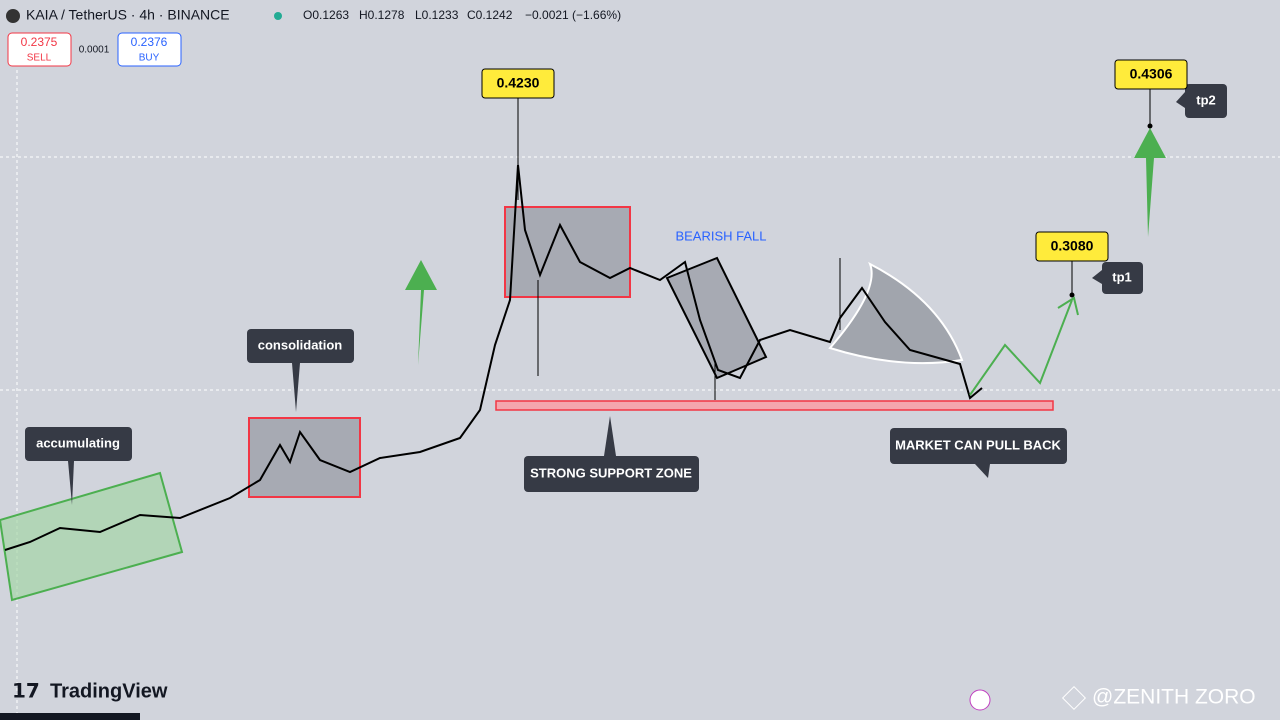 The height and width of the screenshot is (720, 1280). I want to click on curve-shape, so click(896, 313).